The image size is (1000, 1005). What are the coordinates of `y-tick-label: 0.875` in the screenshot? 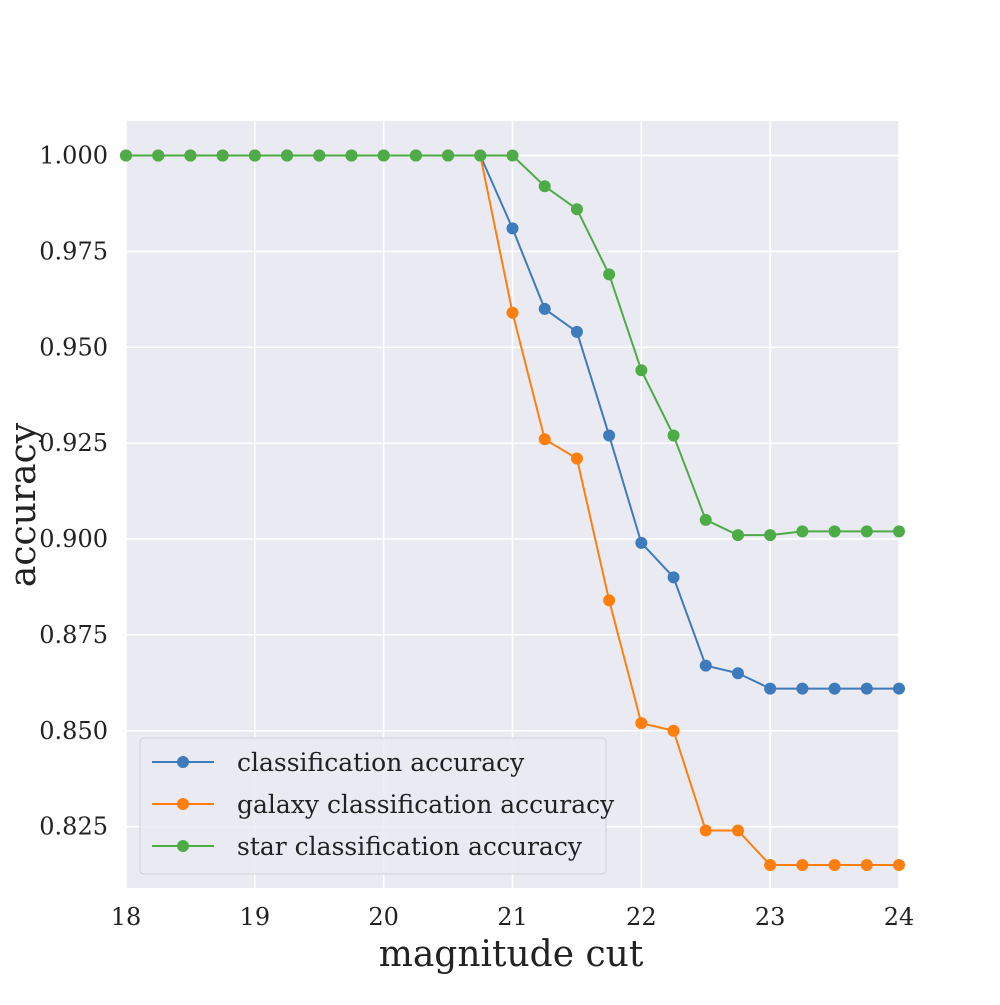 It's located at (73, 635).